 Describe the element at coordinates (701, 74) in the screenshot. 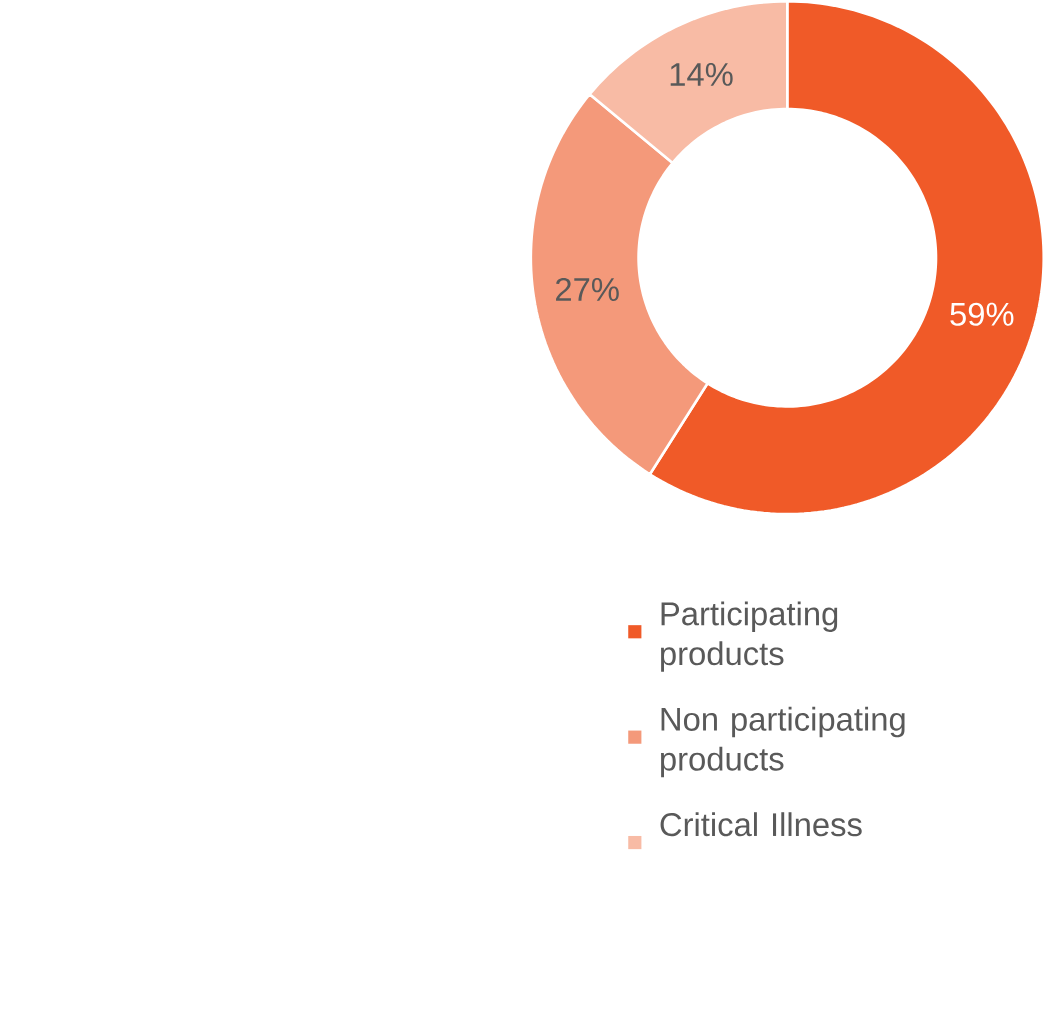

I see `data-label: 14%` at that location.